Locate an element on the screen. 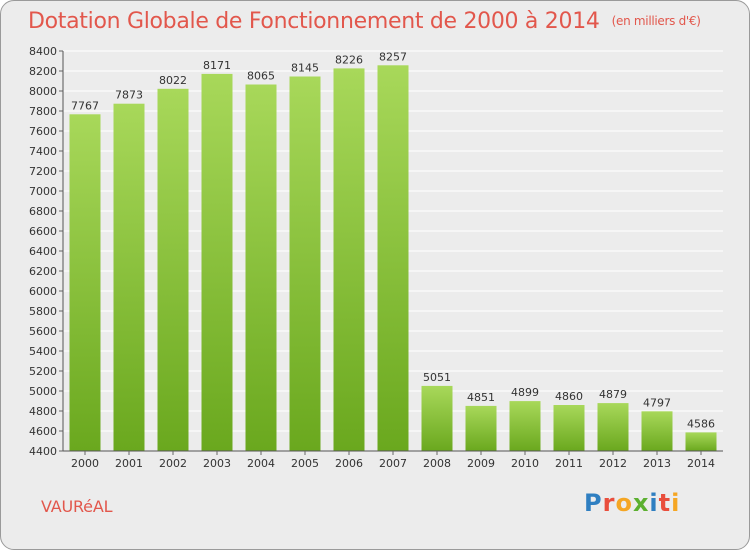 The height and width of the screenshot is (550, 750). y-tick-label: 6600 is located at coordinates (43, 231).